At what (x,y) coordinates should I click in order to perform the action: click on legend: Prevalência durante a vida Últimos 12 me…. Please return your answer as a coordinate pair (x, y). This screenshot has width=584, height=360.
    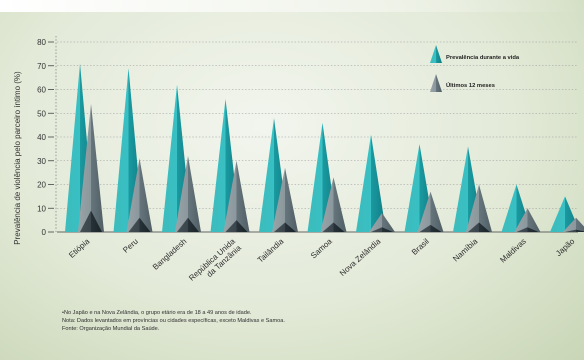
    Looking at the image, I should click on (475, 68).